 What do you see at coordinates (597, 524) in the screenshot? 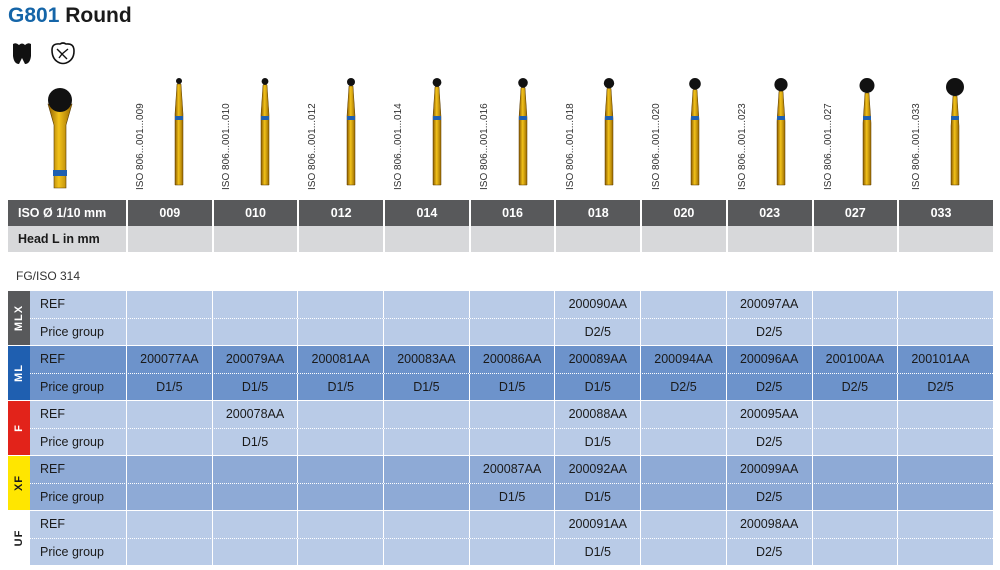
I see `ref-cell: 200091AA` at bounding box center [597, 524].